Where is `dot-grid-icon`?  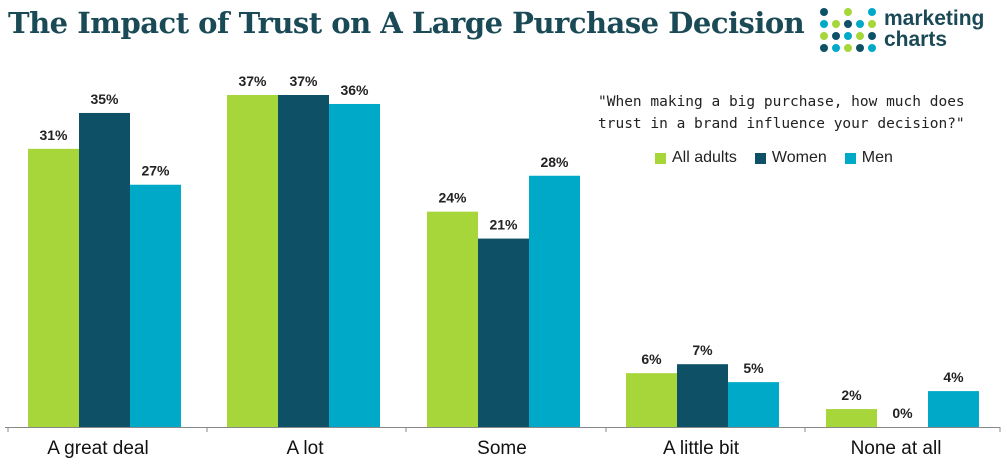 dot-grid-icon is located at coordinates (850, 30).